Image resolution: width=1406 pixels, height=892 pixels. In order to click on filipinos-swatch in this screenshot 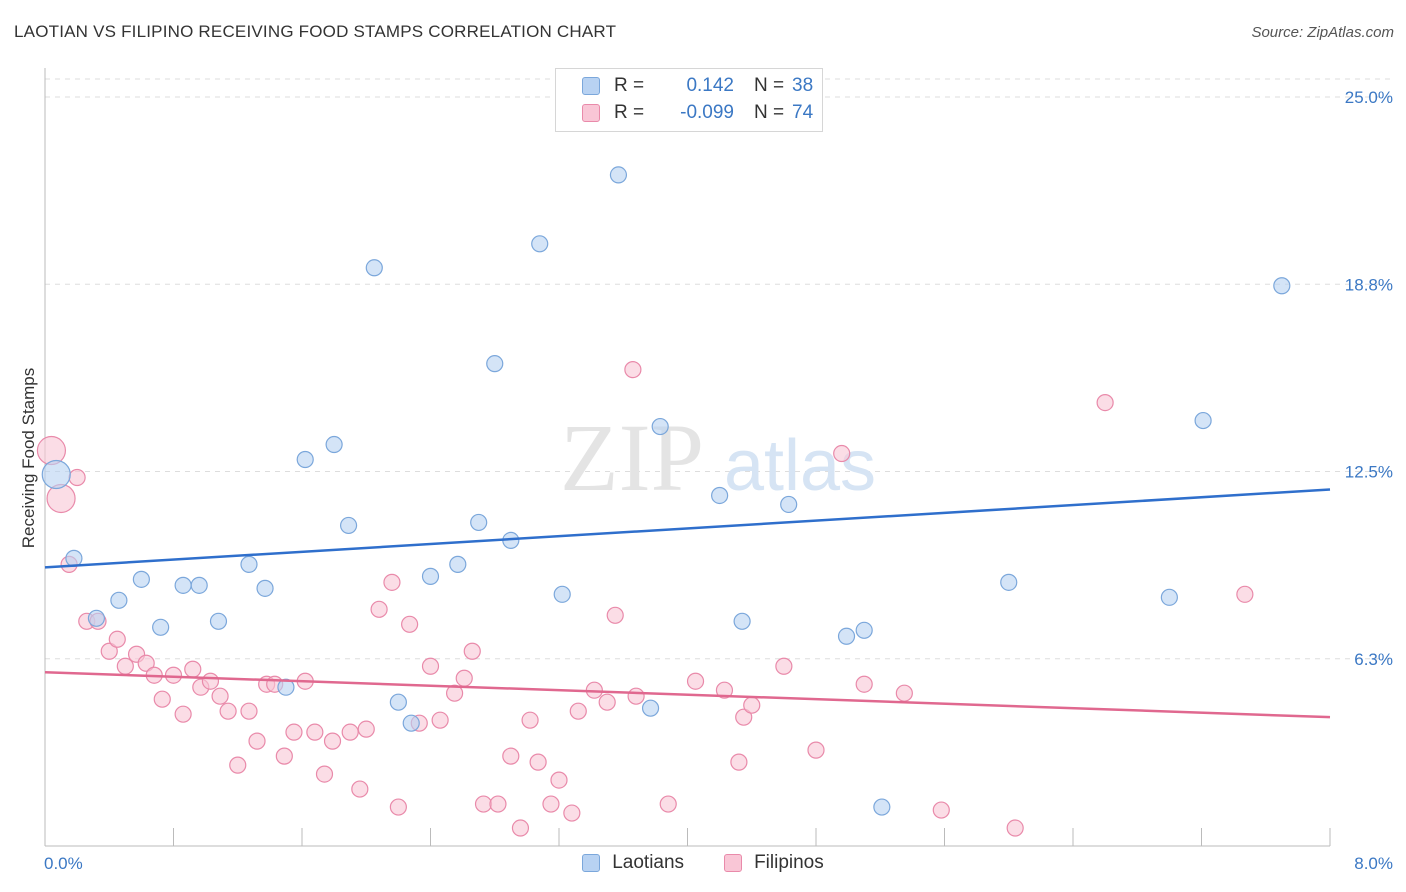, I will do `click(733, 863)`.